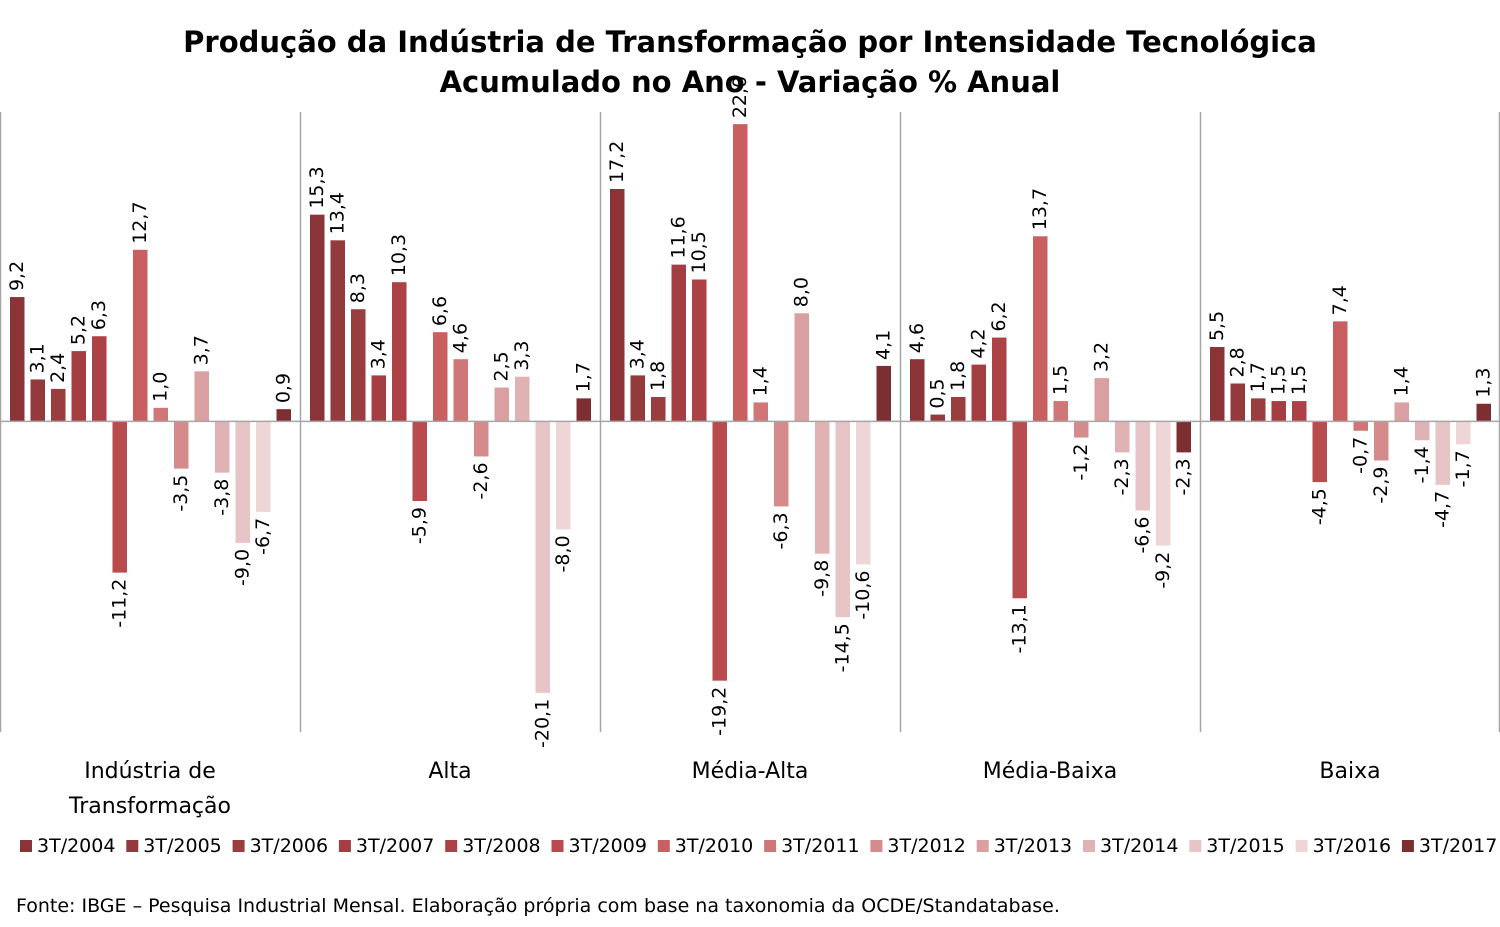 The height and width of the screenshot is (927, 1500). What do you see at coordinates (17, 276) in the screenshot?
I see `data-label: 9,2` at bounding box center [17, 276].